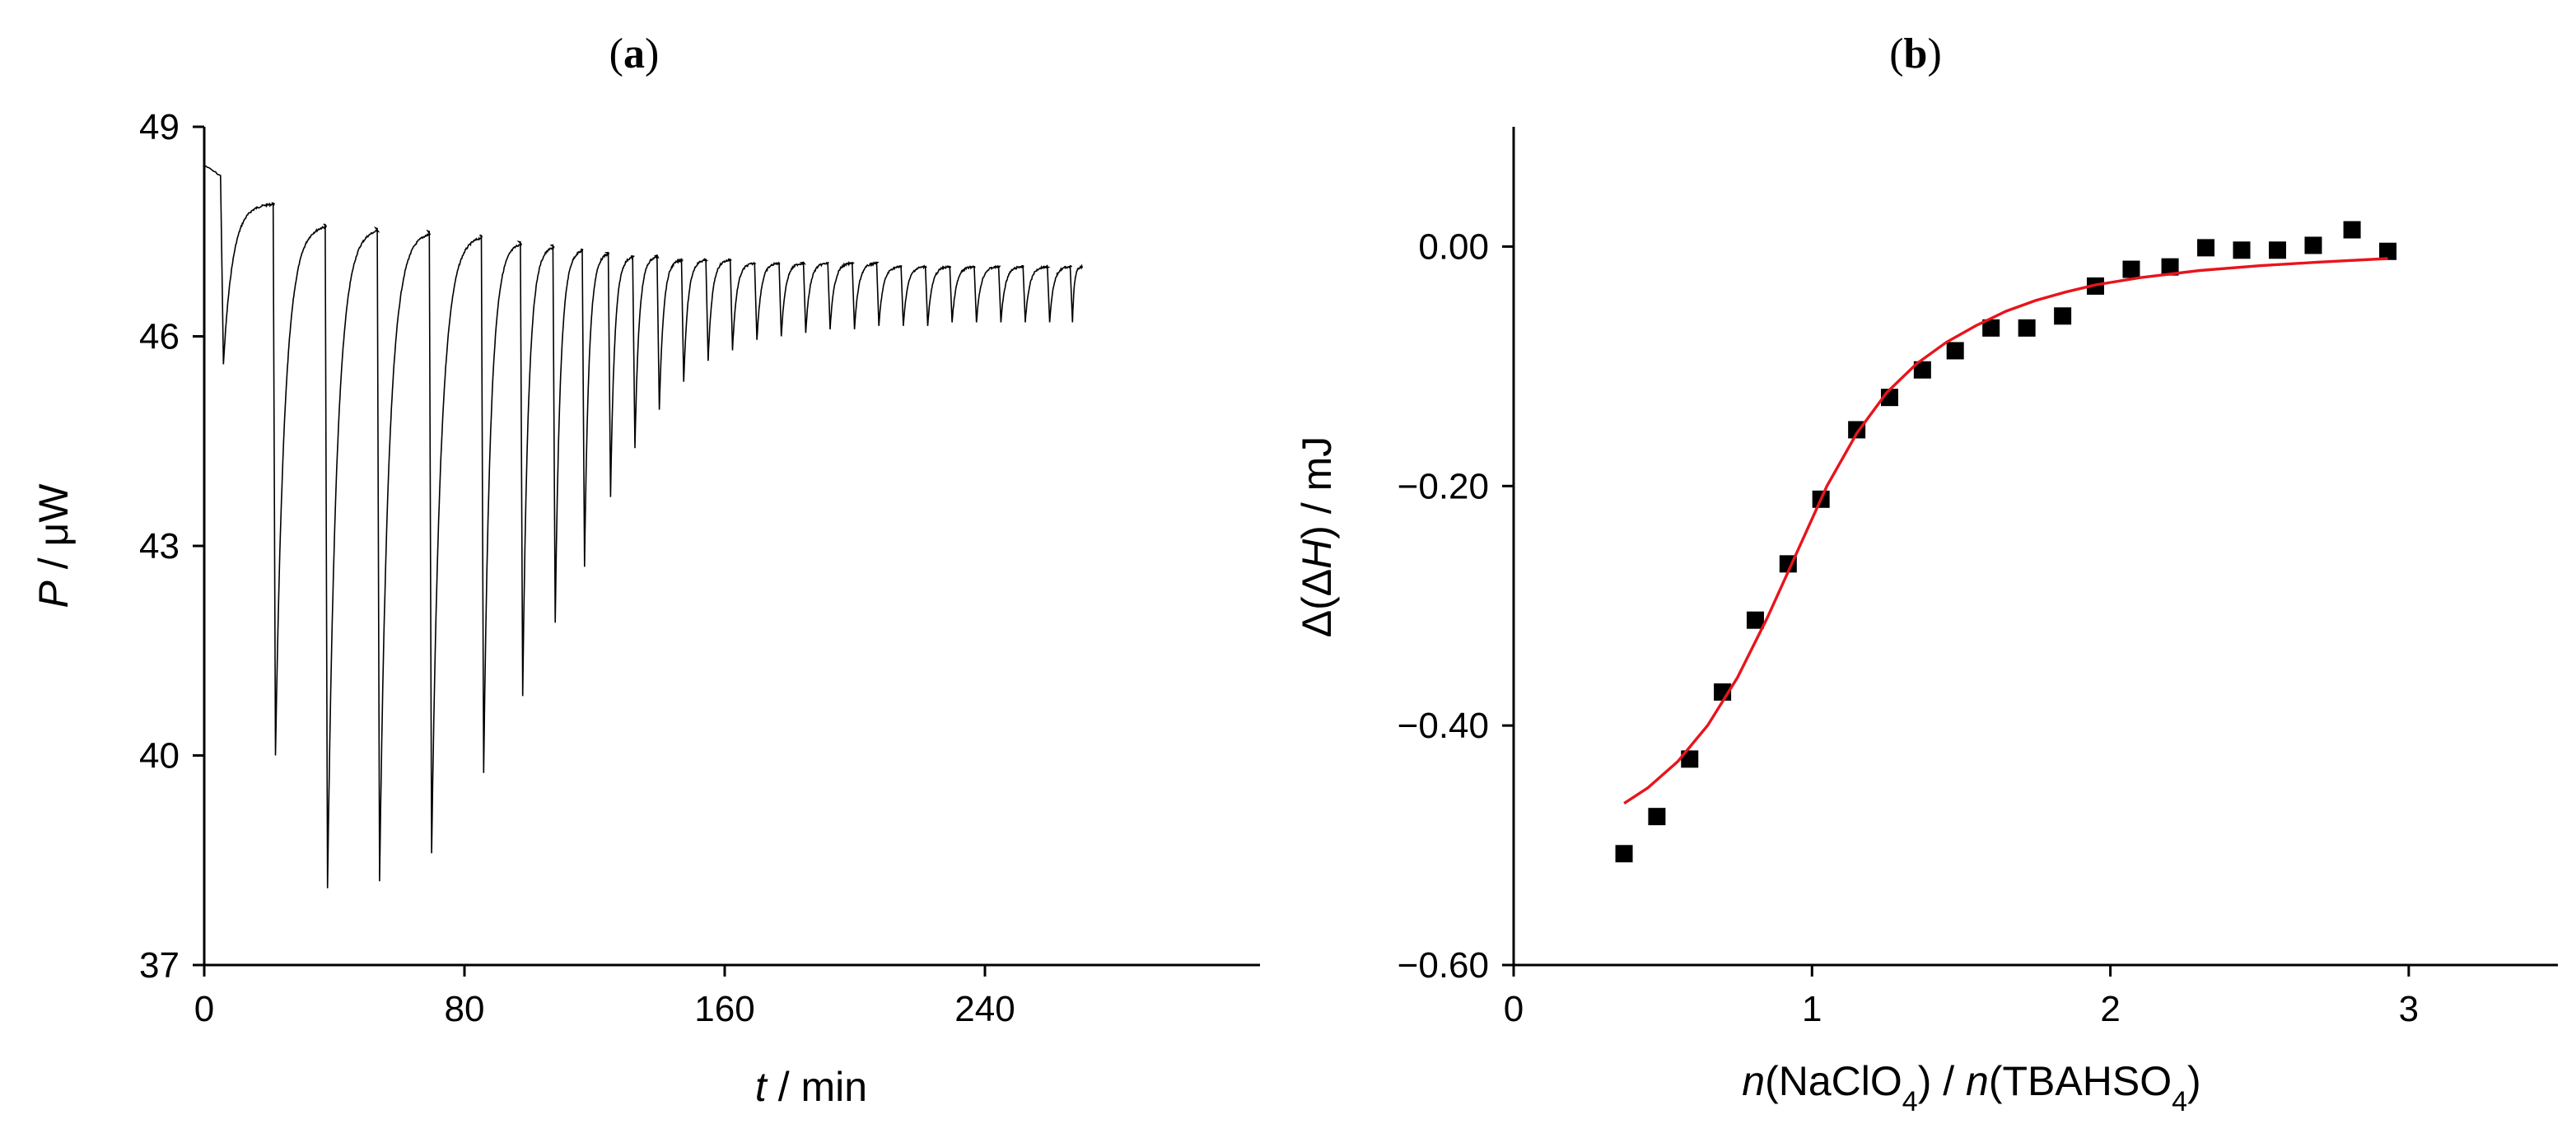  Describe the element at coordinates (2409, 1009) in the screenshot. I see `panel-b-x-tick-label: 3` at that location.